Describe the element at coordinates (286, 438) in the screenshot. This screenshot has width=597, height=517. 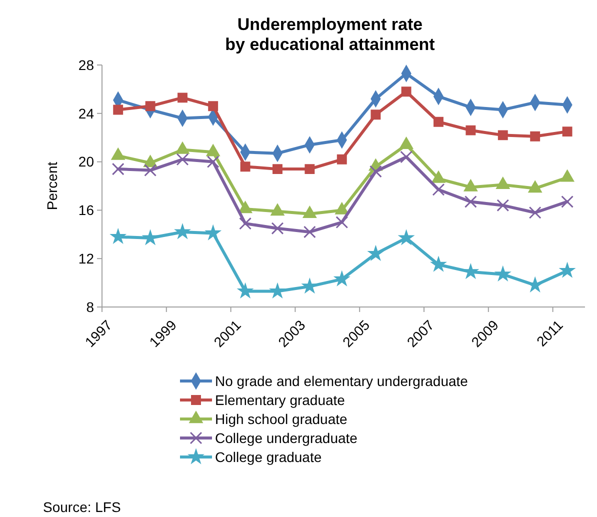
I see `legend-label: College undergraduate` at that location.